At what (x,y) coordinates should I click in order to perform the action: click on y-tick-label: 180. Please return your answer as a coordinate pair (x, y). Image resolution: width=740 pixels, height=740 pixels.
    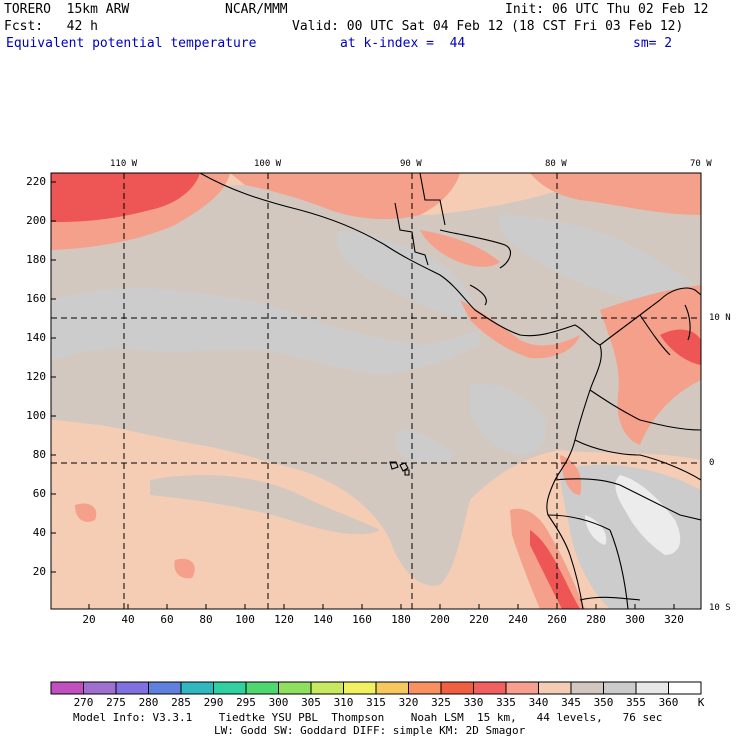
    Looking at the image, I should click on (36, 259).